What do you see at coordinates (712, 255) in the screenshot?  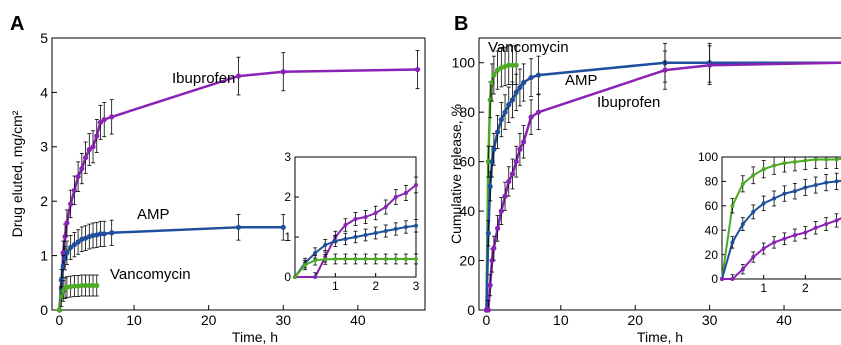 I see `panel-b-inset-y-tick-label: 20` at bounding box center [712, 255].